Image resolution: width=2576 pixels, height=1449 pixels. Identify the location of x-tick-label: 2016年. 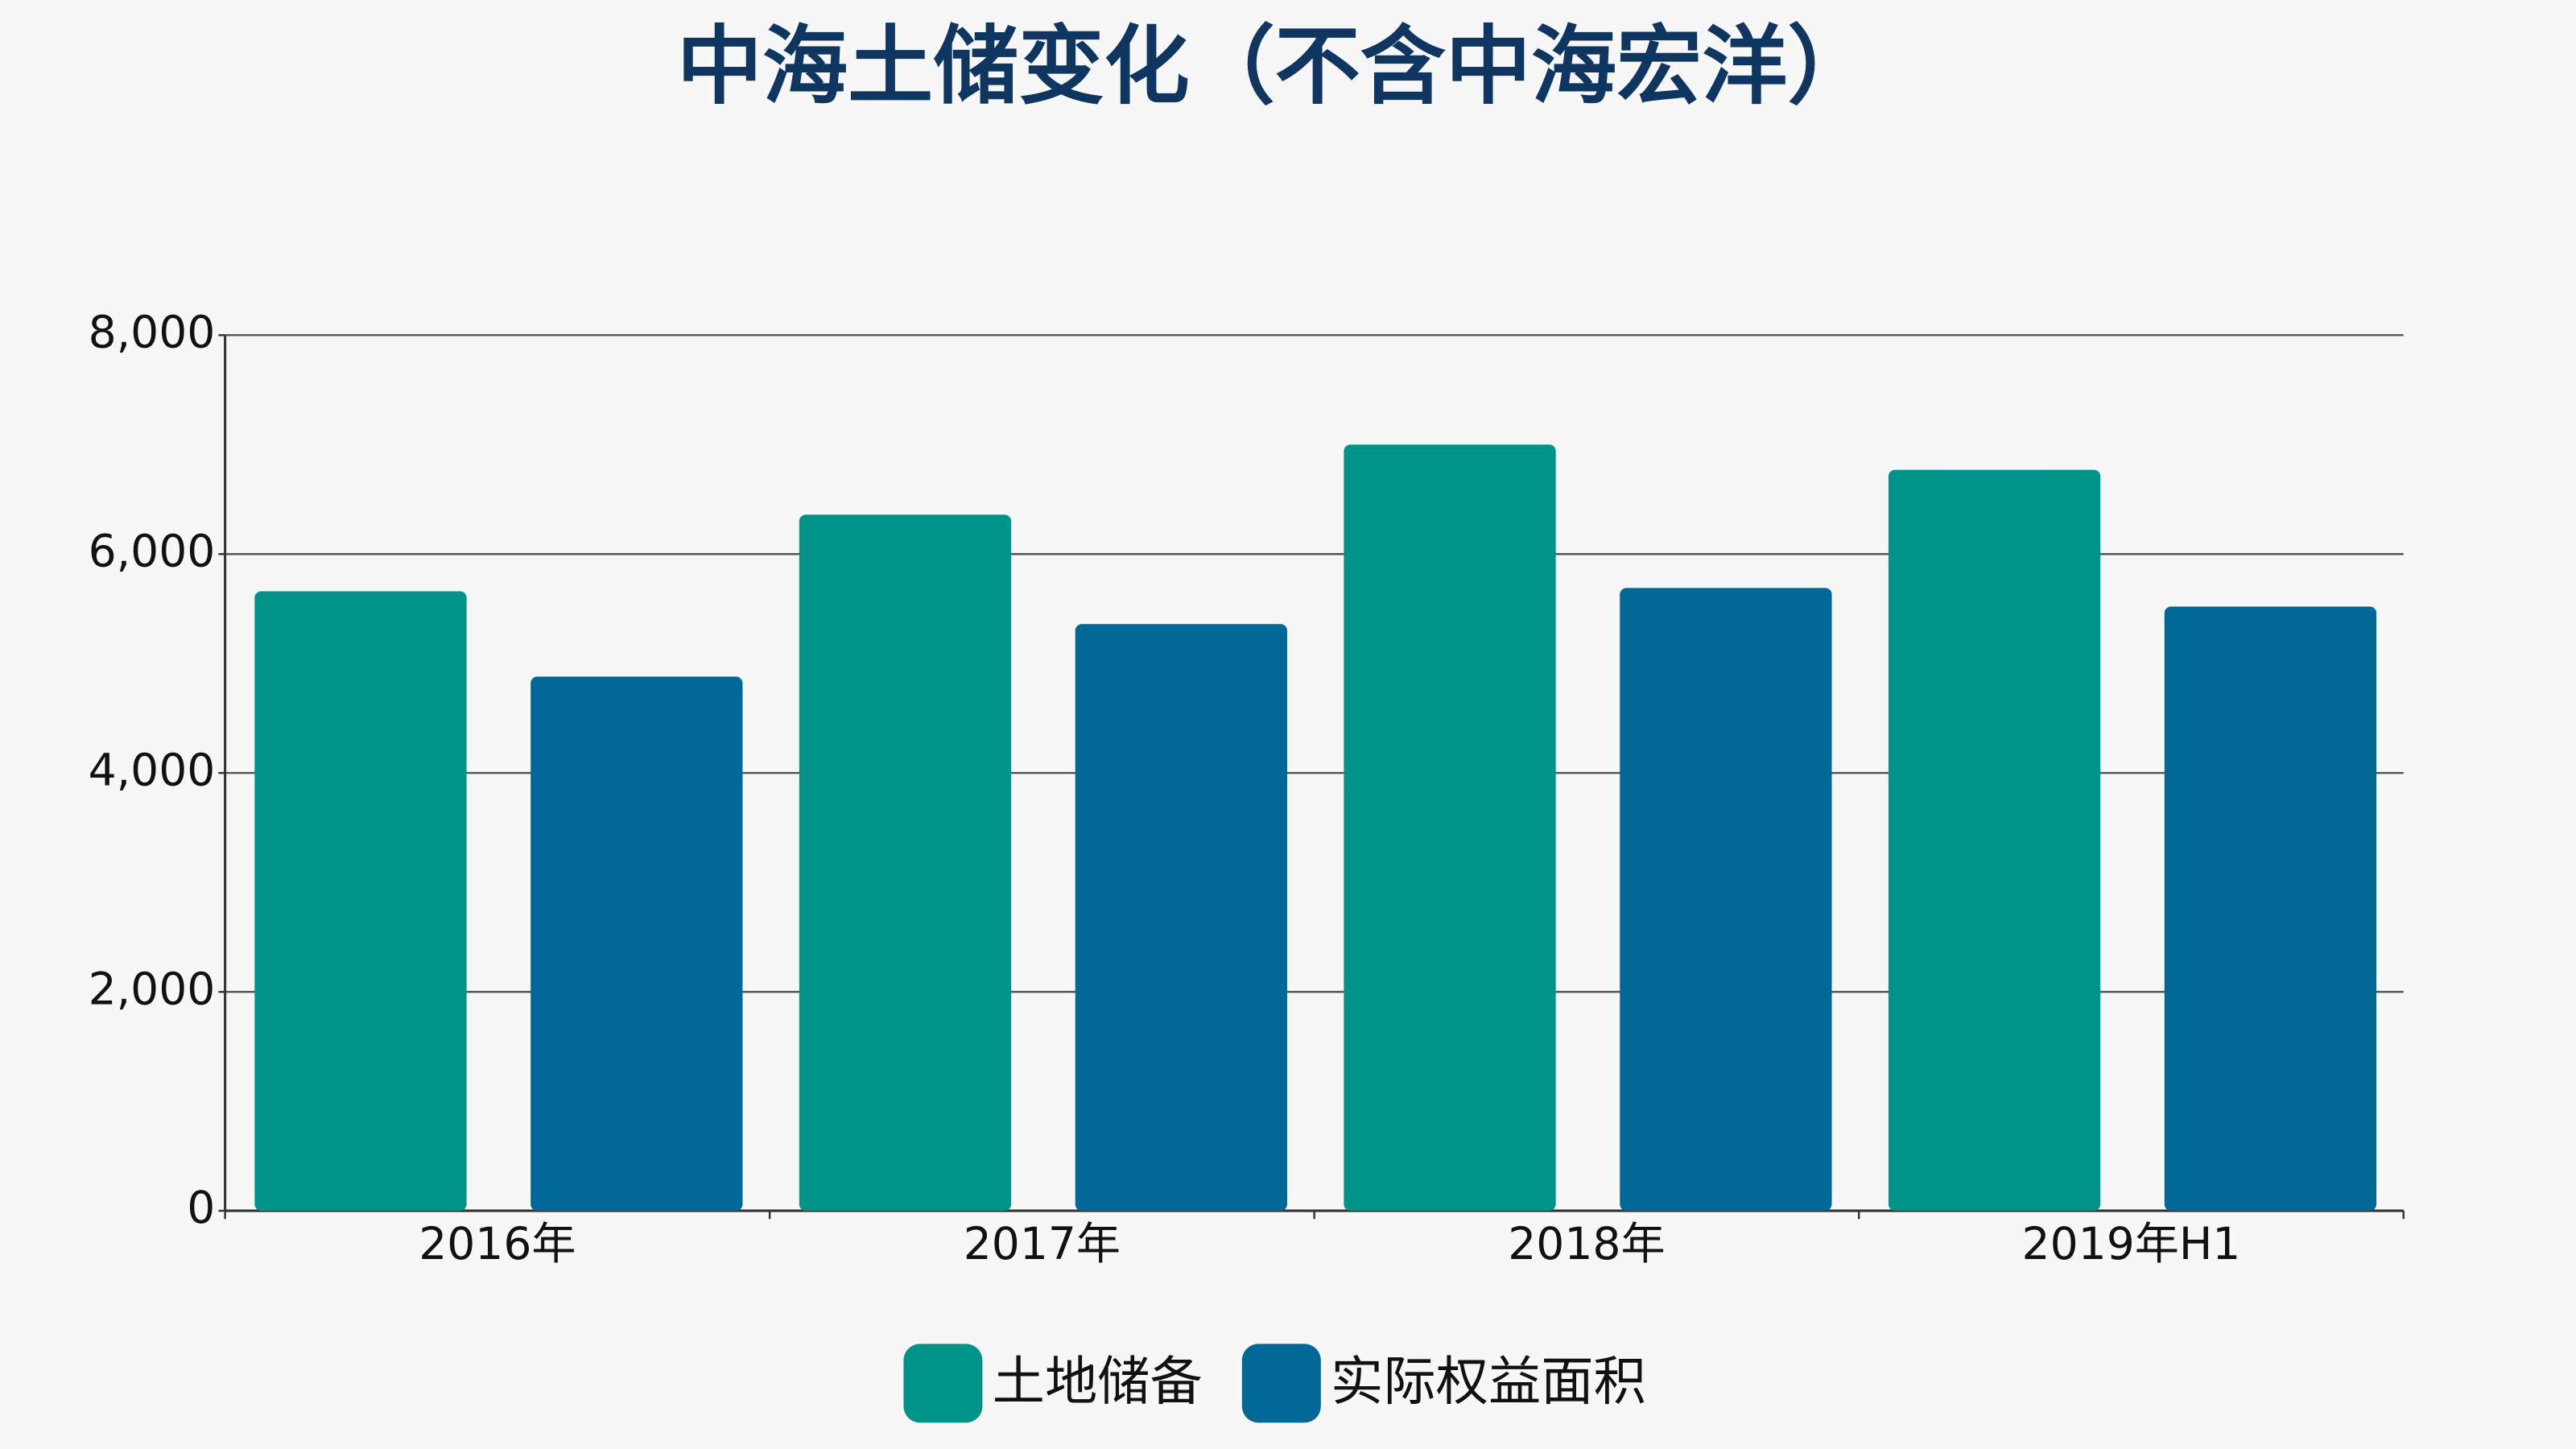
(497, 1243).